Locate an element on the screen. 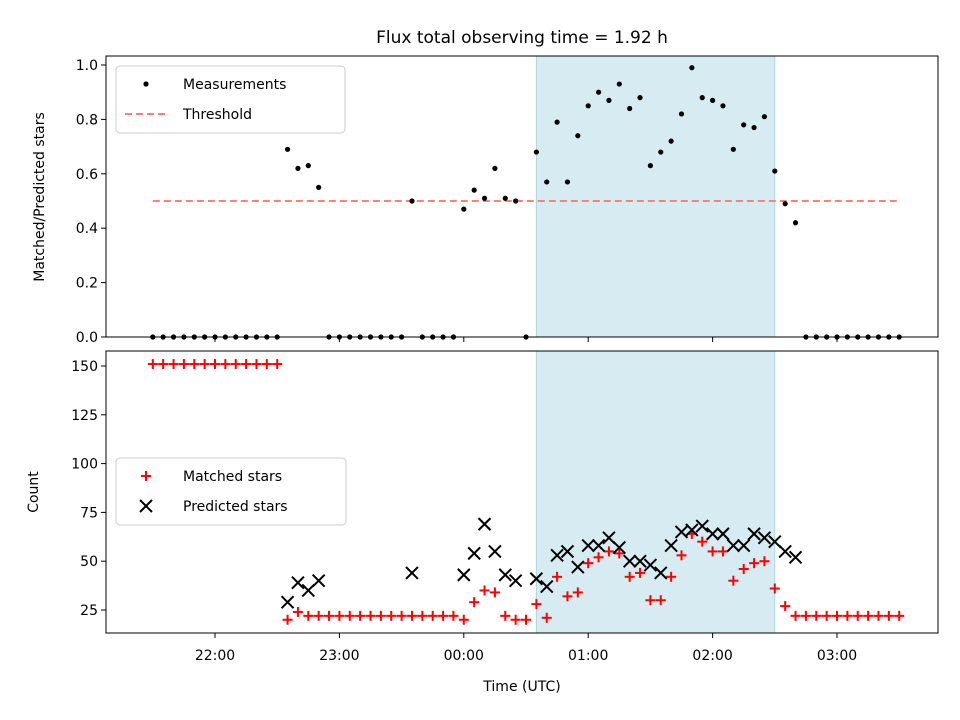  legend-predicted-label: Predicted stars is located at coordinates (235, 507).